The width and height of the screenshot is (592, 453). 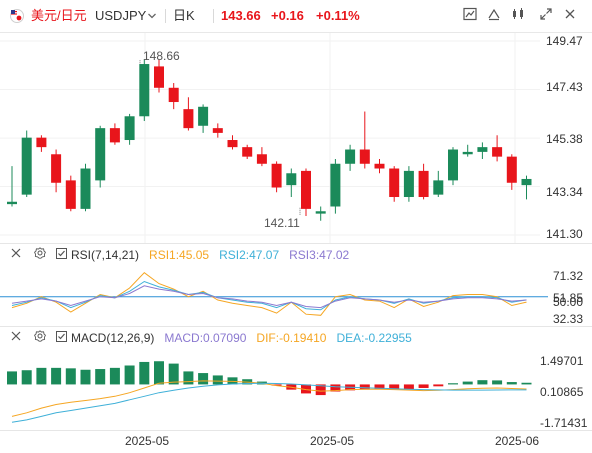 I want to click on close-icon, so click(x=572, y=16).